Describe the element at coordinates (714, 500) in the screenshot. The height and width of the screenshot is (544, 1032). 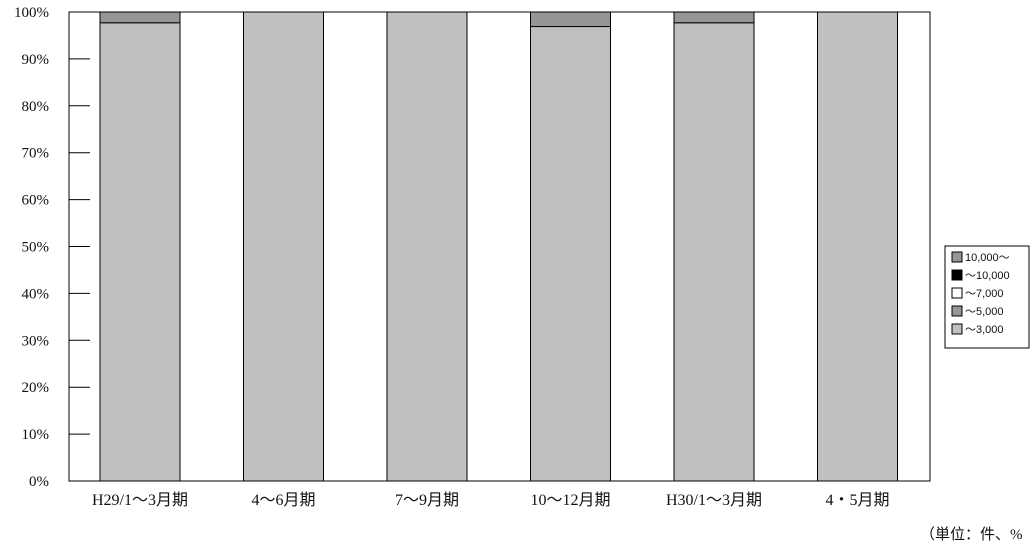
I see `x-category-label: H30/1～3月期` at that location.